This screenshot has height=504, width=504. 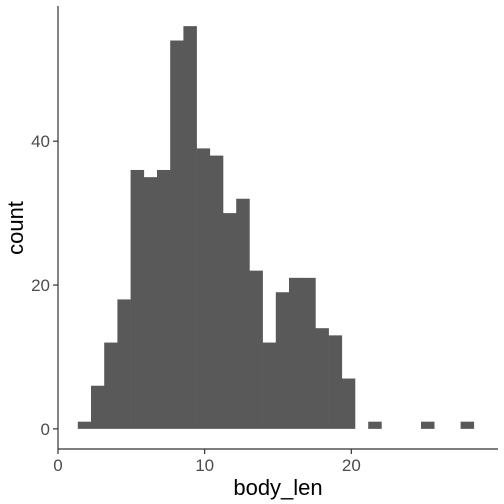 What do you see at coordinates (15, 228) in the screenshot?
I see `y-axis-title: count` at bounding box center [15, 228].